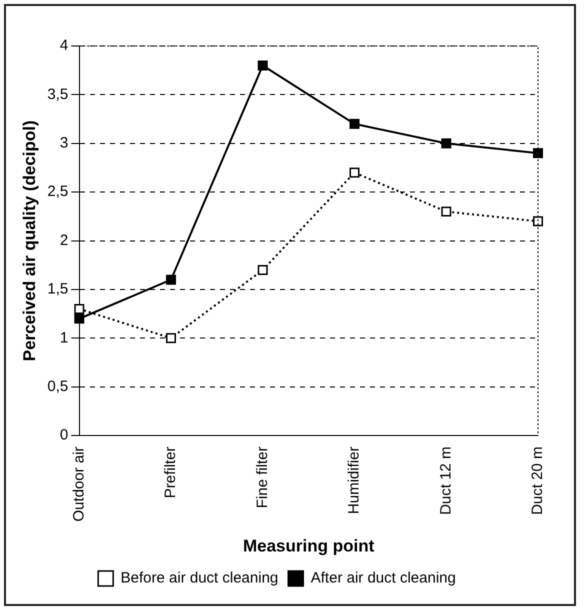 The image size is (584, 614). What do you see at coordinates (57, 191) in the screenshot?
I see `y-tick-label: 2,5` at bounding box center [57, 191].